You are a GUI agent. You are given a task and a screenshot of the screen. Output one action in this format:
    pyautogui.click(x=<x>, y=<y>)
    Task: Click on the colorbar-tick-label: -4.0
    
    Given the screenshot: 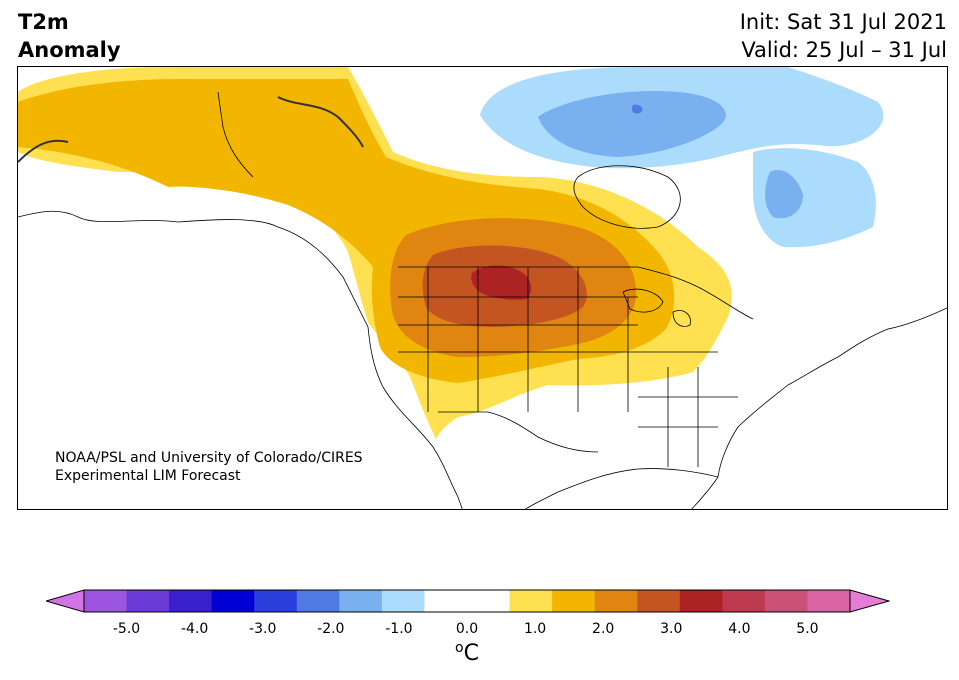 What is the action you would take?
    pyautogui.click(x=194, y=629)
    